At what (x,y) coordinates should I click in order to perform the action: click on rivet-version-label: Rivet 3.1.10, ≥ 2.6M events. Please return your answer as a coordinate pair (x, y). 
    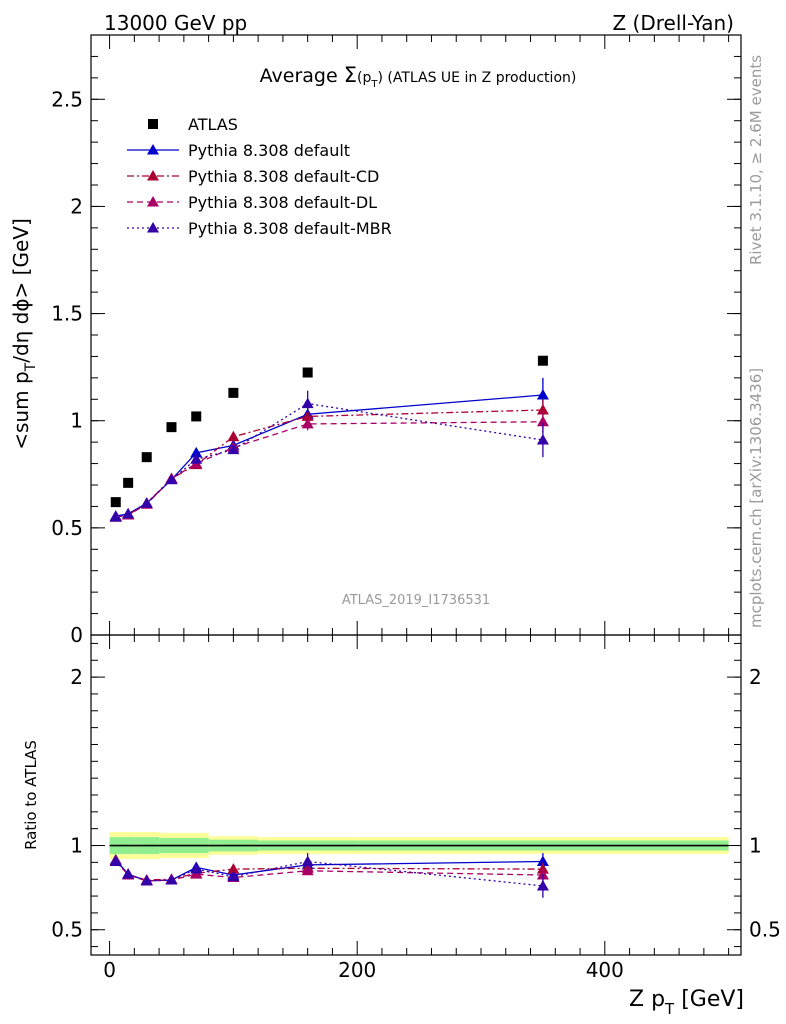
    Looking at the image, I should click on (756, 160).